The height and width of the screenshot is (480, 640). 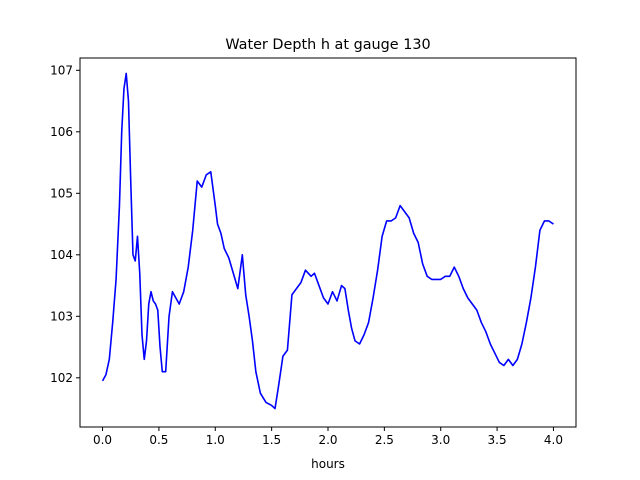 I want to click on x-tick-label: 0.5, so click(x=158, y=440).